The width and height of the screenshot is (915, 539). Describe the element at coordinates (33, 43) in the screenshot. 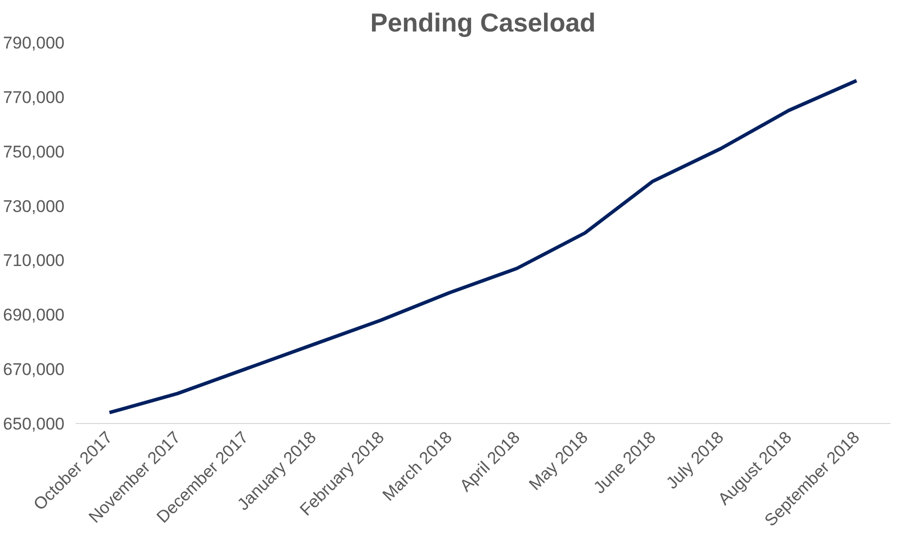

I see `y-tick-label: 790,000` at that location.